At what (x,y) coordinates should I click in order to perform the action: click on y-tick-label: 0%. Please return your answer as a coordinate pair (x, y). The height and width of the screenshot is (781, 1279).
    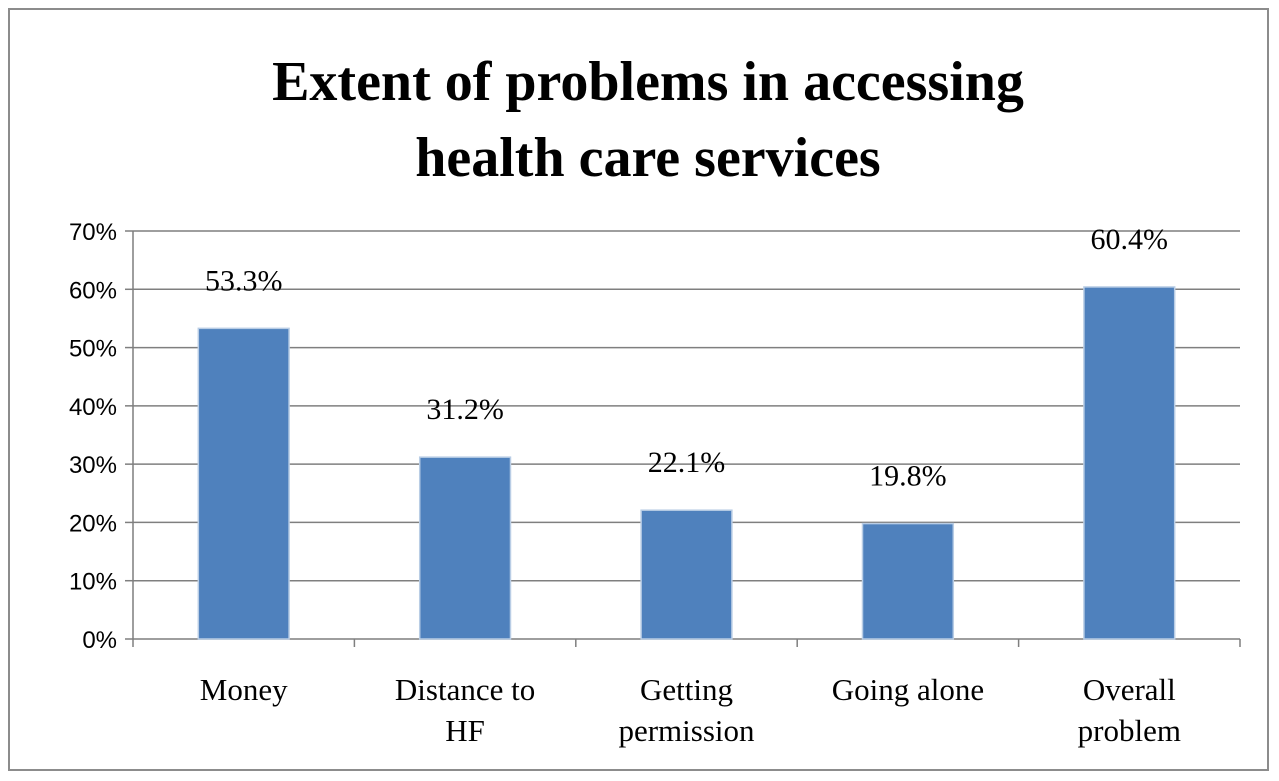
    Looking at the image, I should click on (99, 640).